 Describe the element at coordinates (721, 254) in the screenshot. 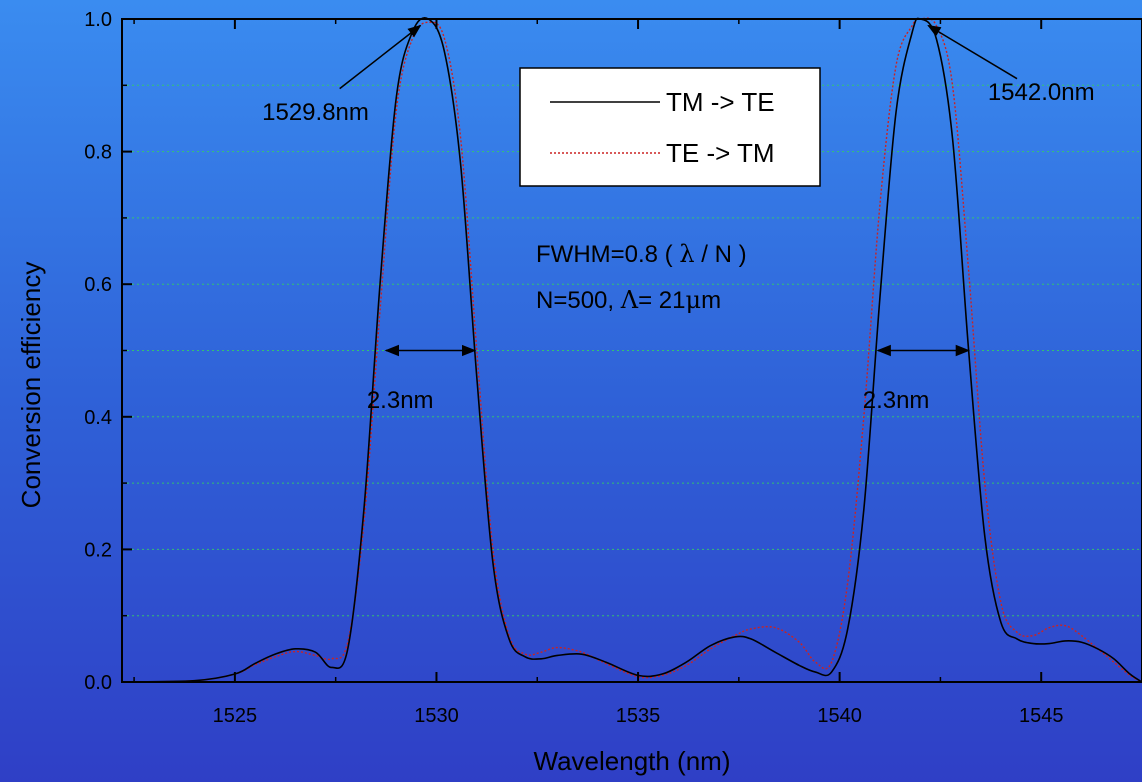

I see `fwhm-mid: / N )` at that location.